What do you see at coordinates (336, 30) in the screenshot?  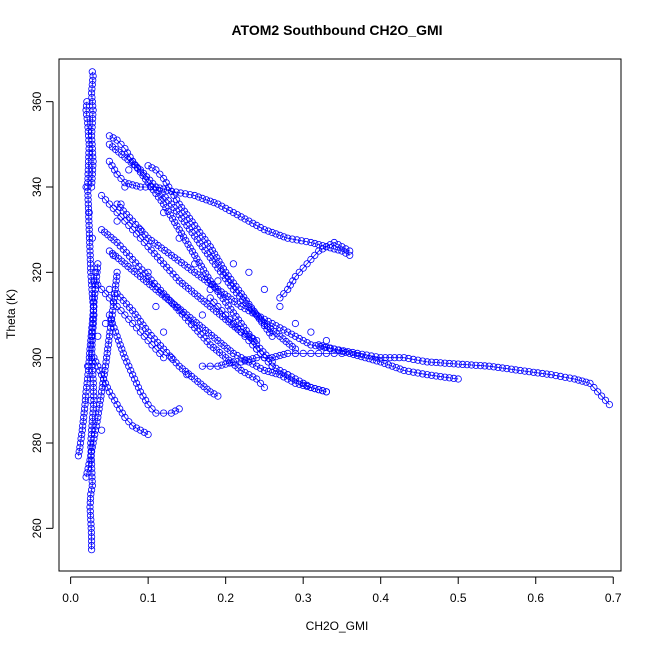 I see `chart-title: ATOM2 Southbound CH2O_GMI` at bounding box center [336, 30].